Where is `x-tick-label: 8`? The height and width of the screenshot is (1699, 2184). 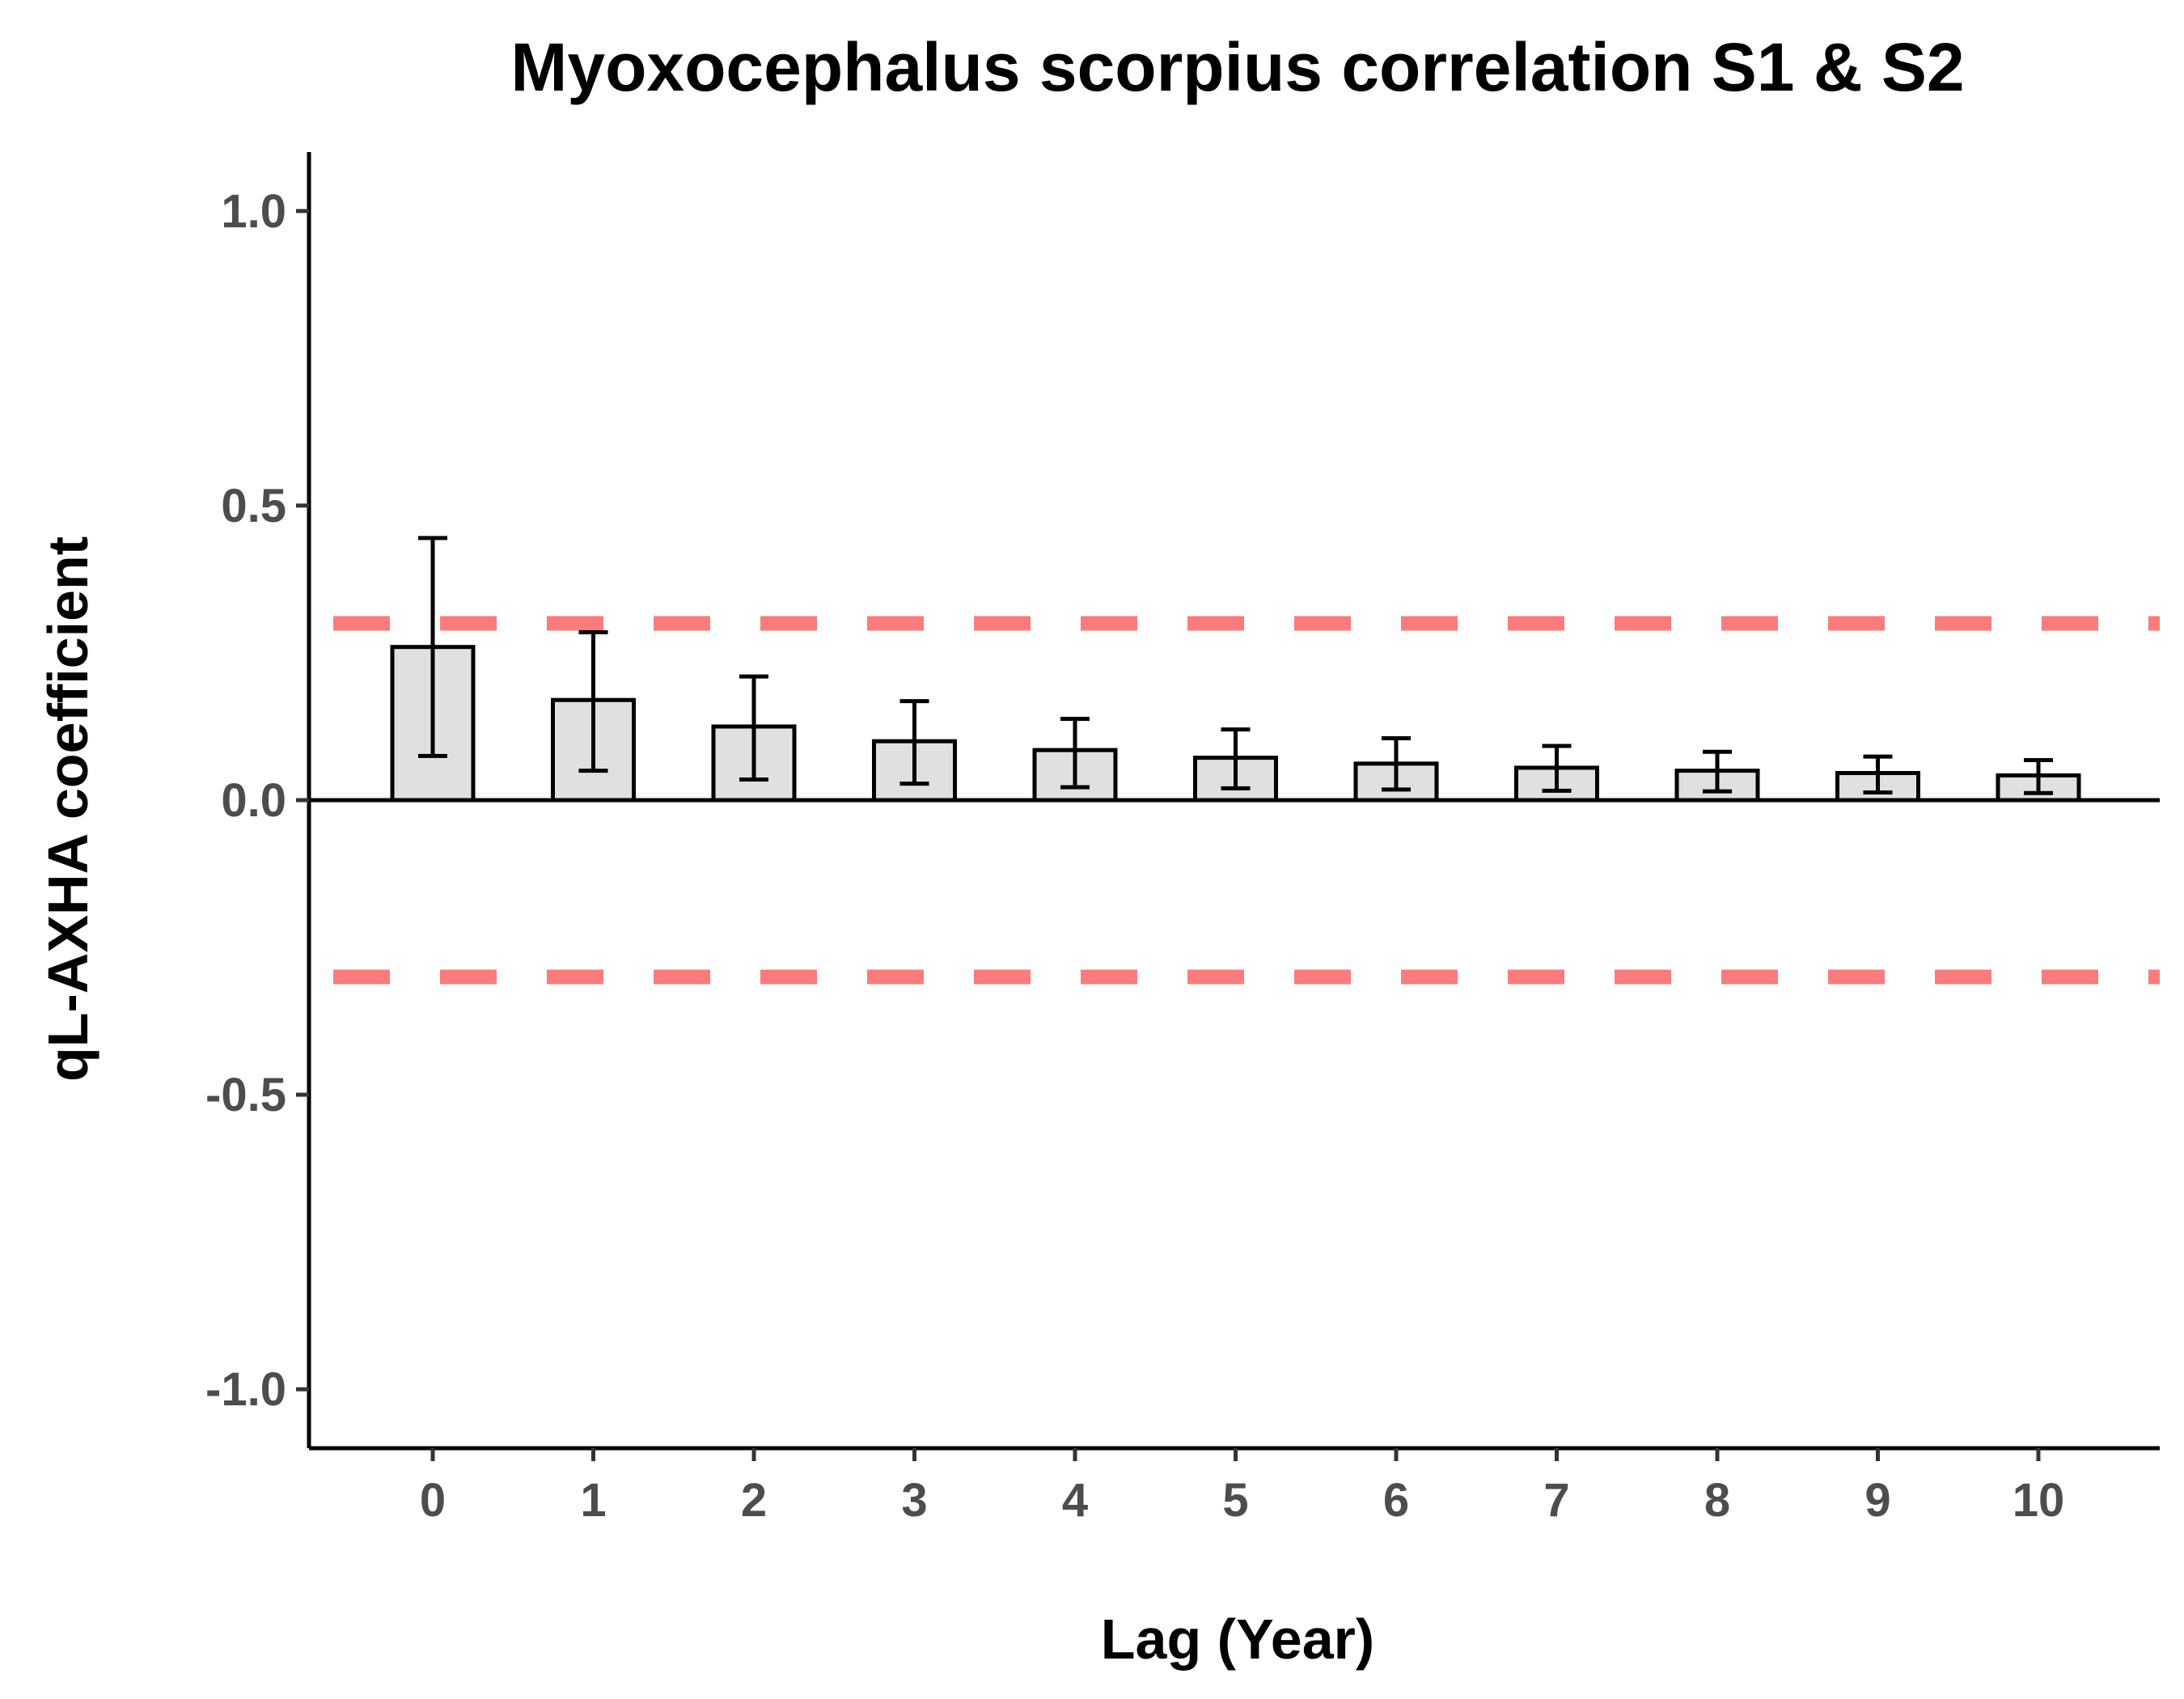 x-tick-label: 8 is located at coordinates (1717, 1500).